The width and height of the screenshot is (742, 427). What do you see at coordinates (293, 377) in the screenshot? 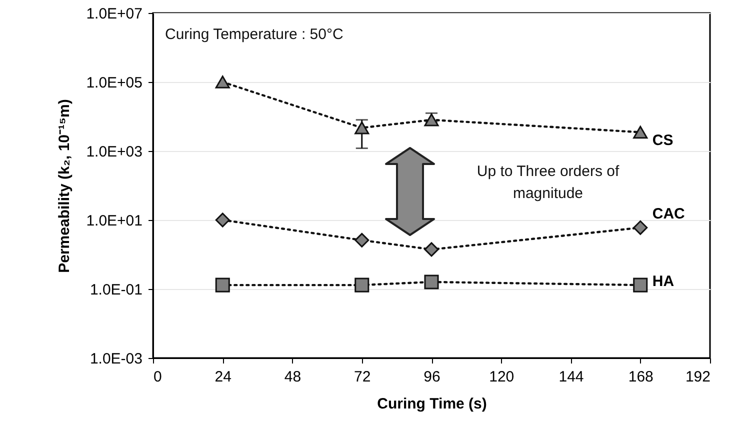
I see `x-tick-label: 48` at bounding box center [293, 377].